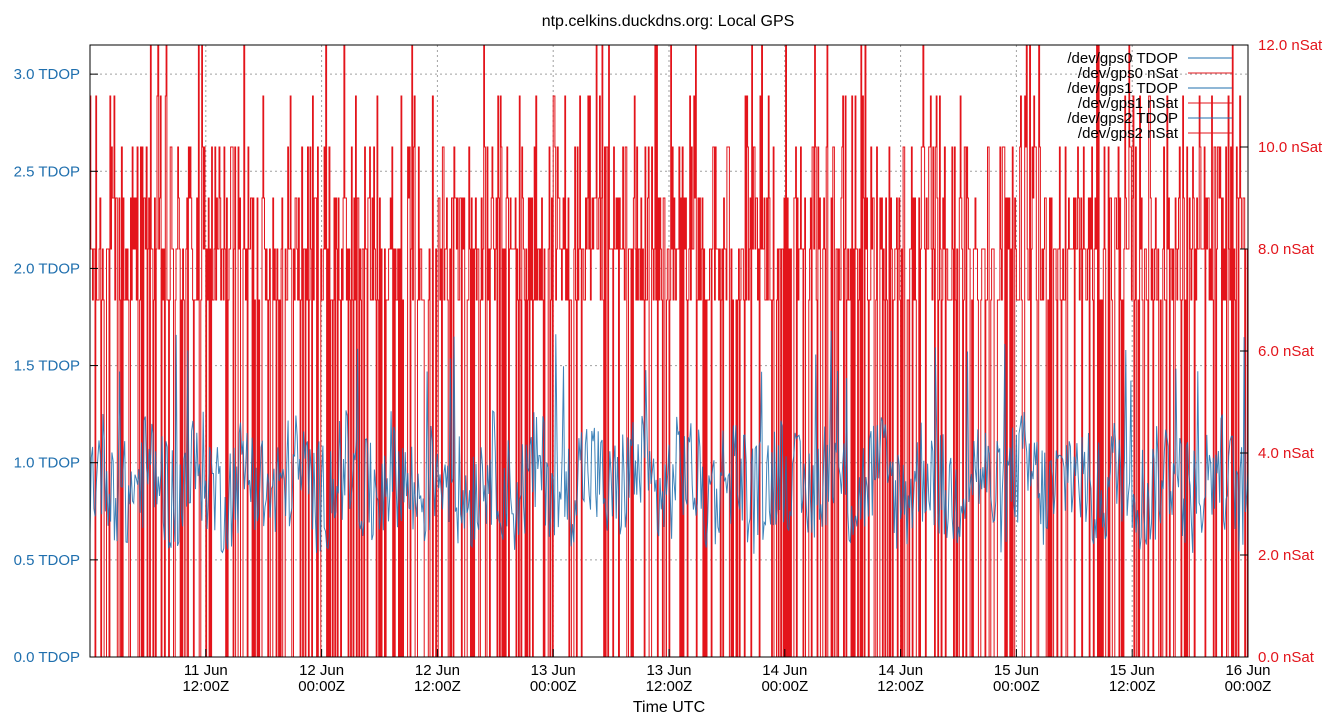  What do you see at coordinates (47, 171) in the screenshot?
I see `y-tick-left-label: 2.5 TDOP` at bounding box center [47, 171].